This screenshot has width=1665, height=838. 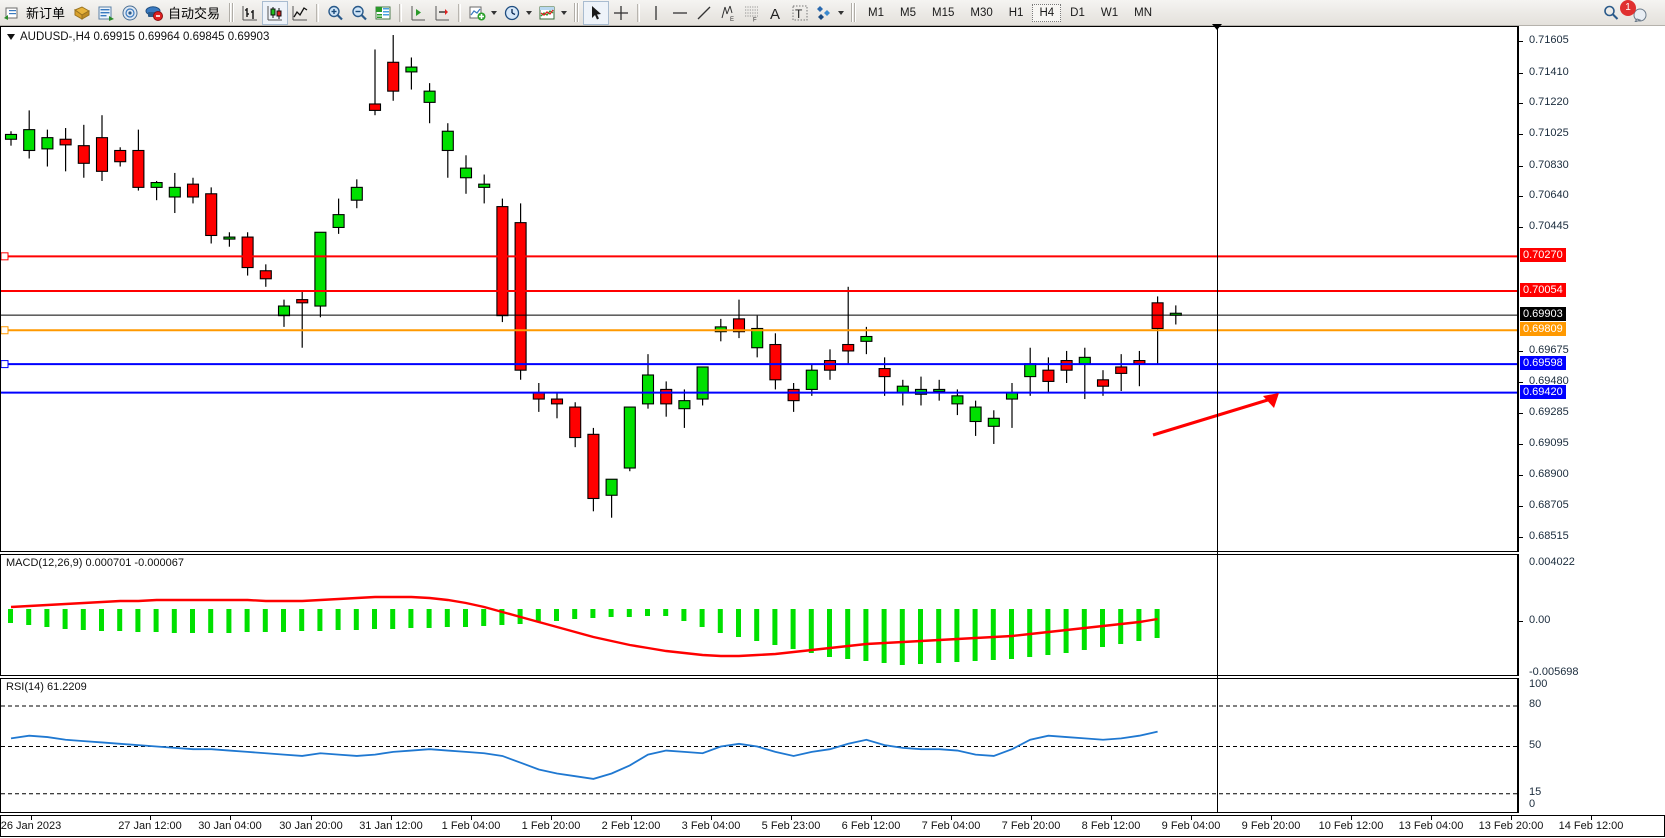 What do you see at coordinates (1543, 391) in the screenshot?
I see `support-line-label: 0.69420` at bounding box center [1543, 391].